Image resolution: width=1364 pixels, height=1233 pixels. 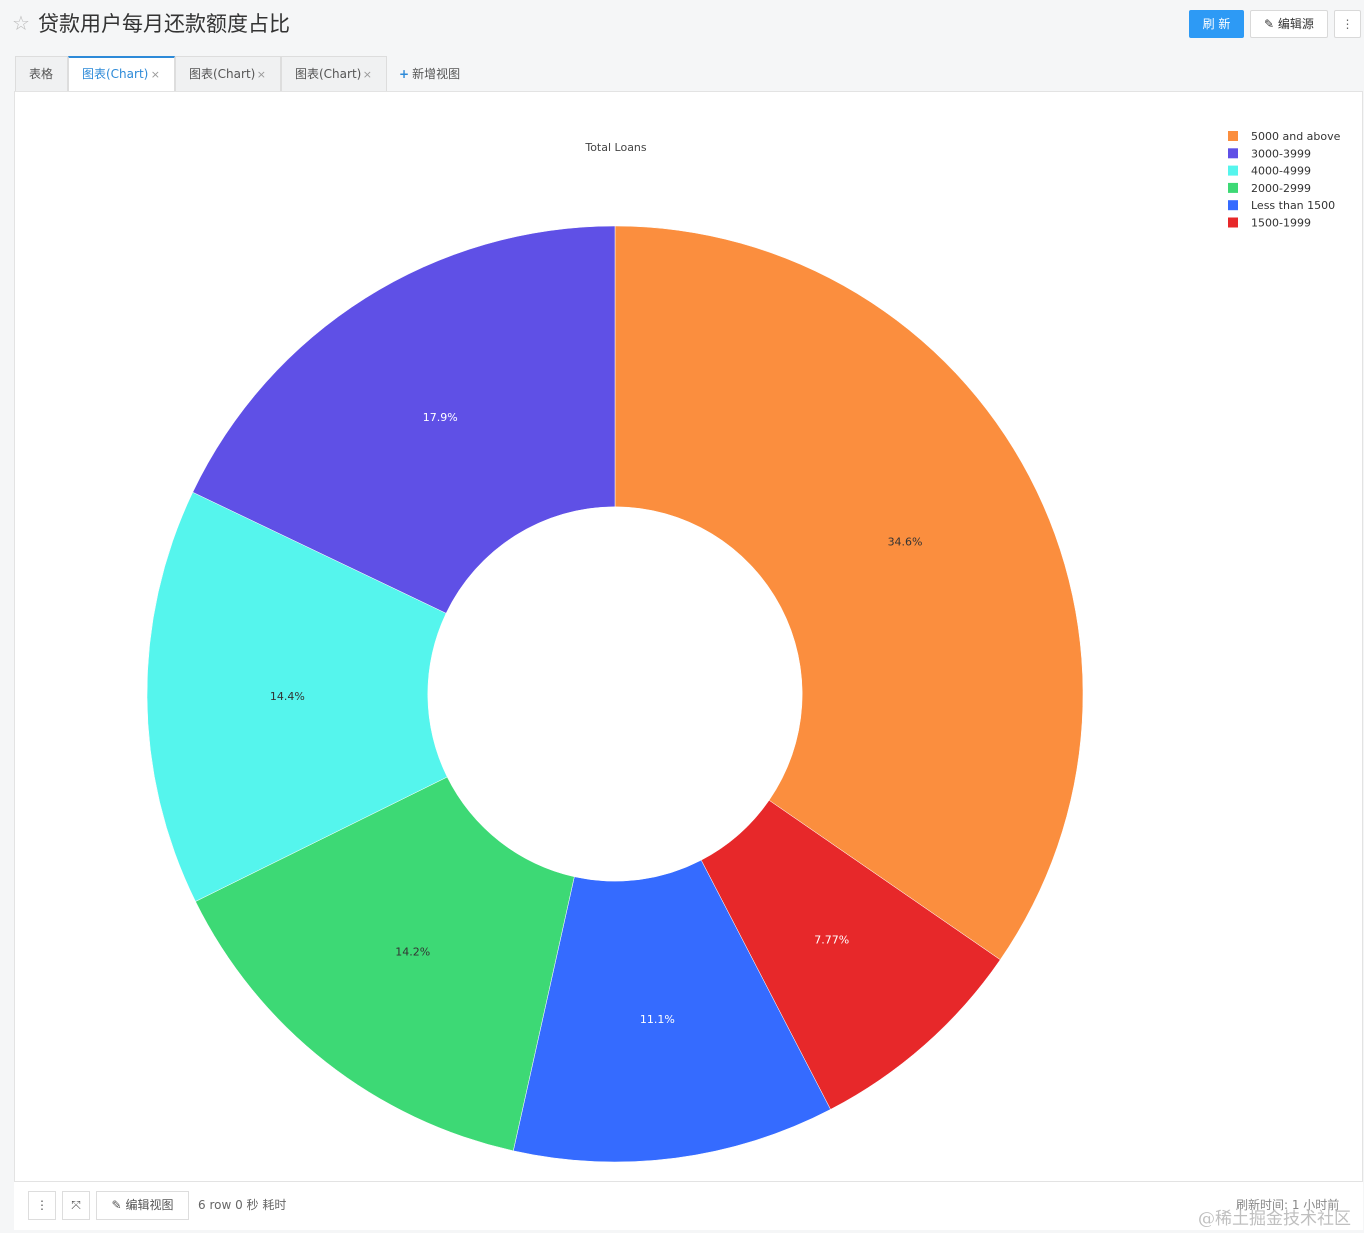 What do you see at coordinates (1274, 1219) in the screenshot?
I see `watermark: @稀土掘金技术社区` at bounding box center [1274, 1219].